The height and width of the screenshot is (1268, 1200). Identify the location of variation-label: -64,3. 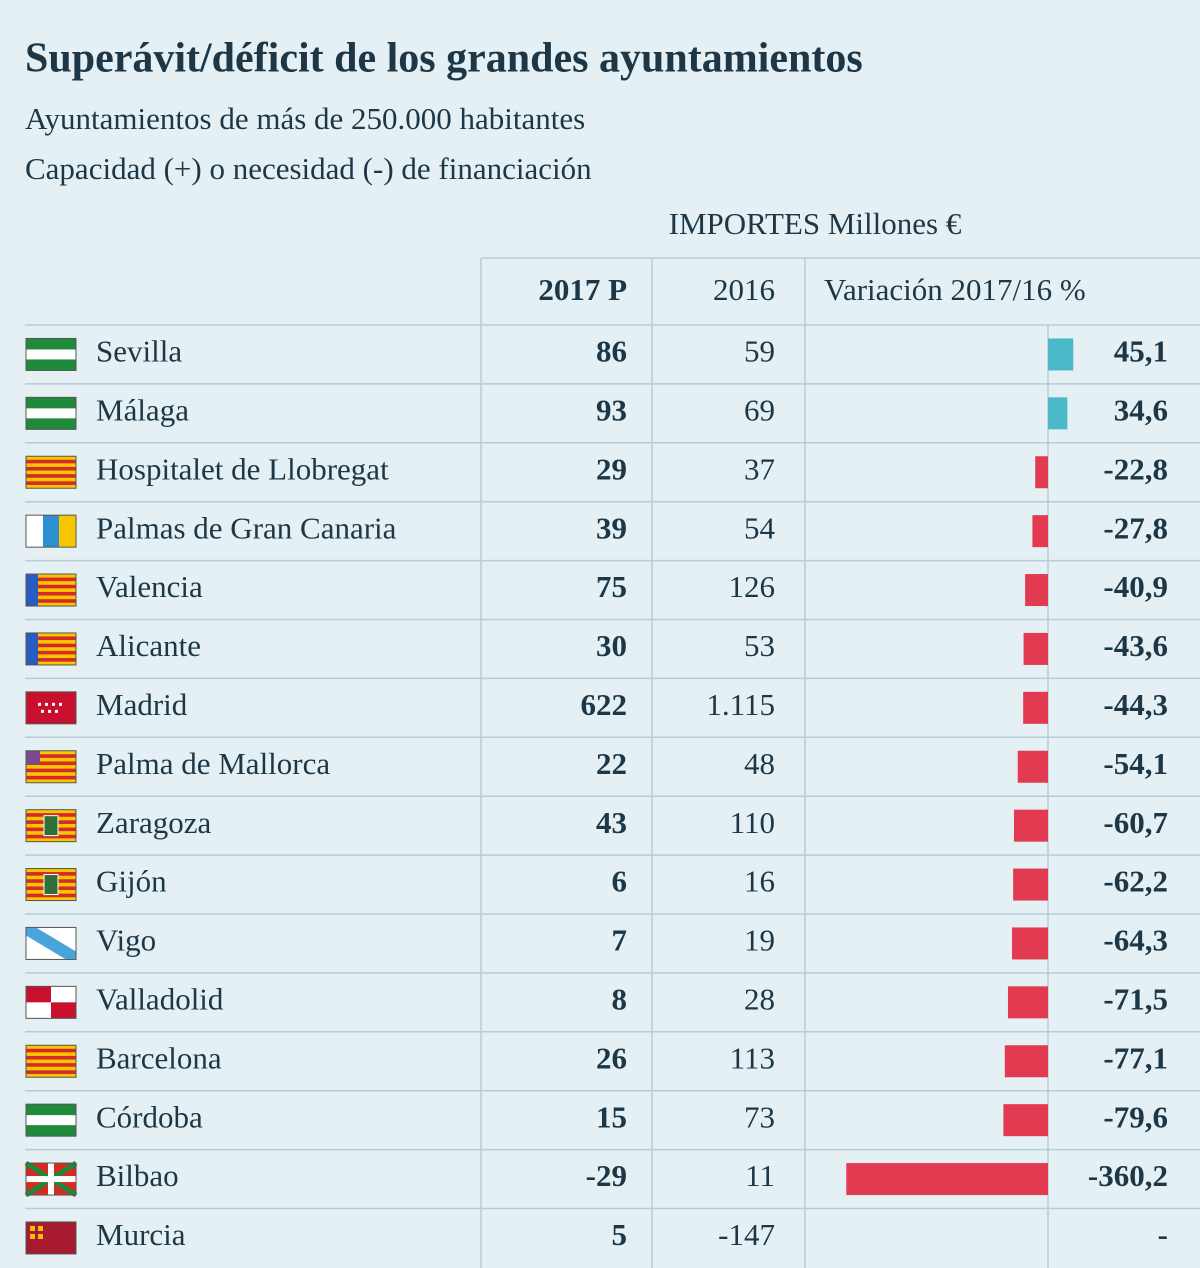
(1135, 940).